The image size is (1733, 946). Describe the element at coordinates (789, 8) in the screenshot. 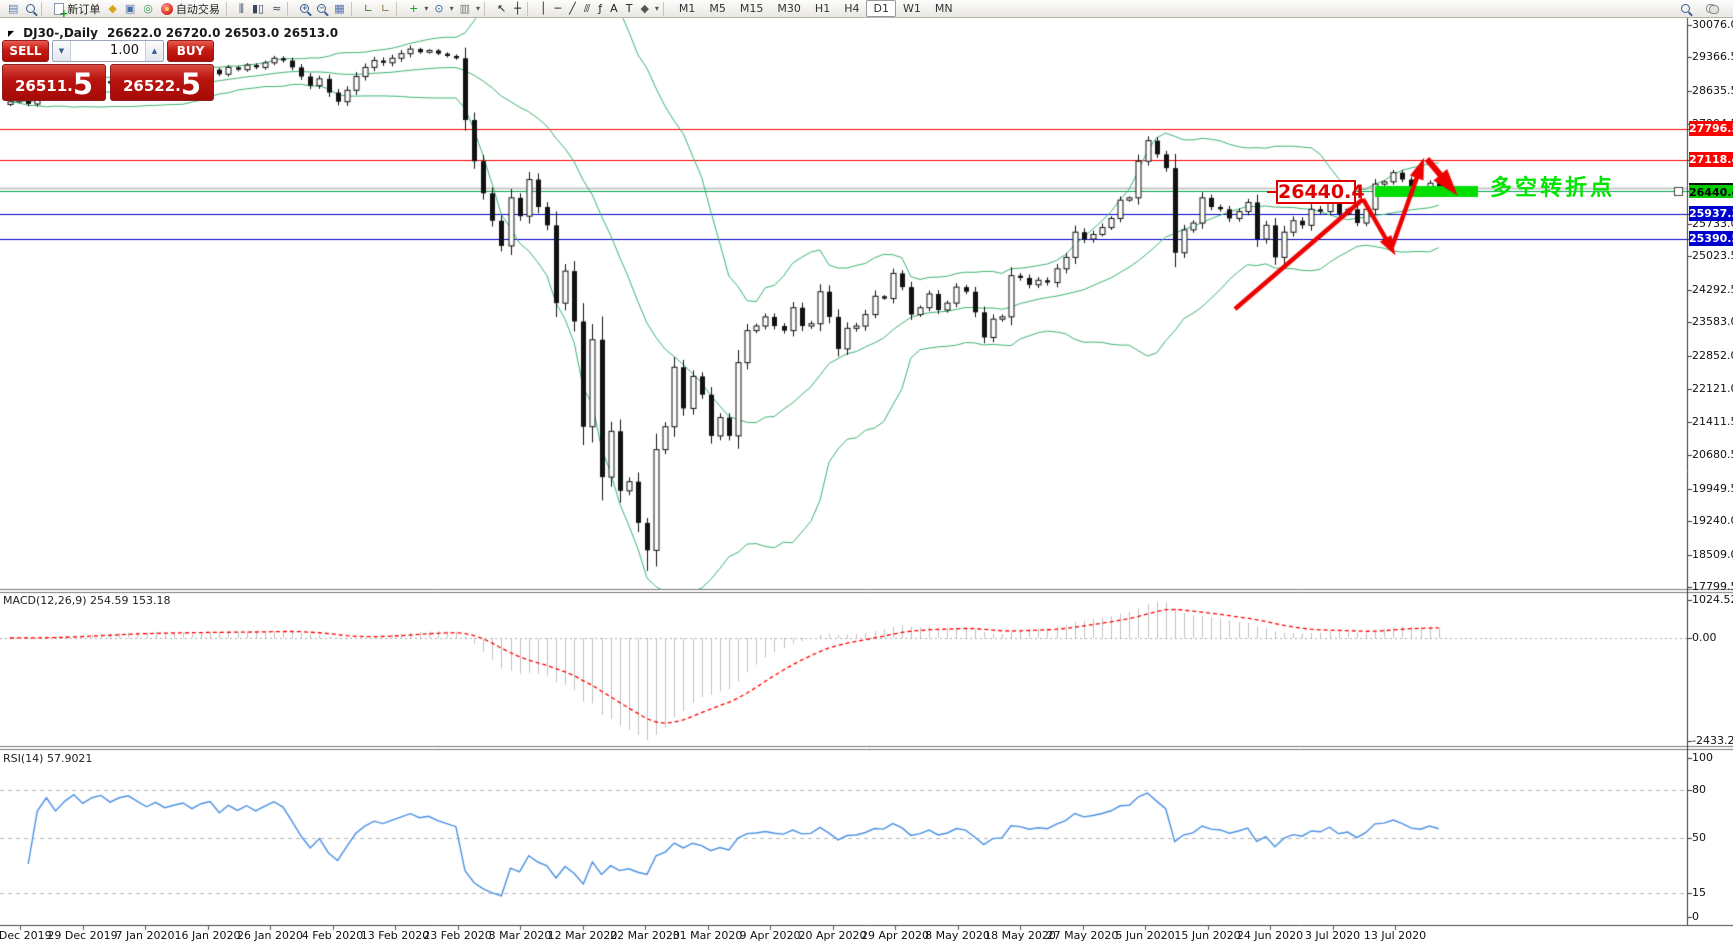

I see `timeframe-m30: M30` at that location.